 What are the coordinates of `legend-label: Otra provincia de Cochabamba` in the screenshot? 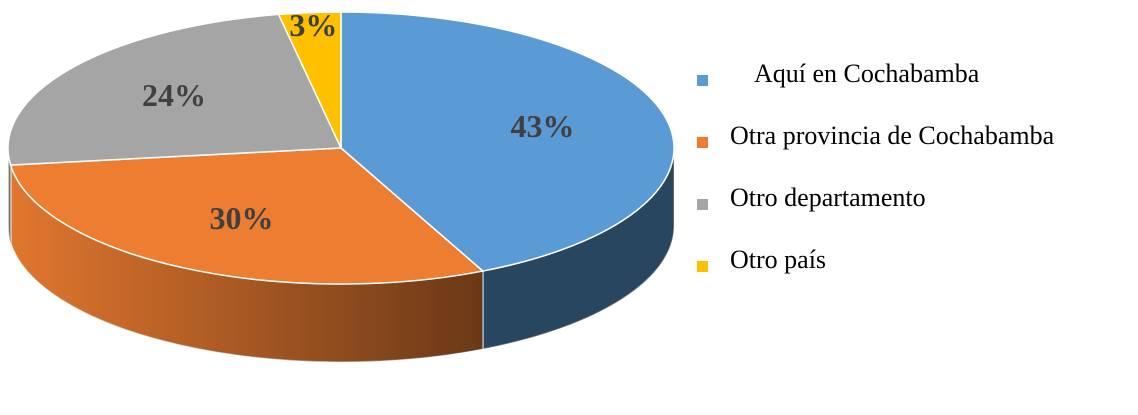 It's located at (892, 135).